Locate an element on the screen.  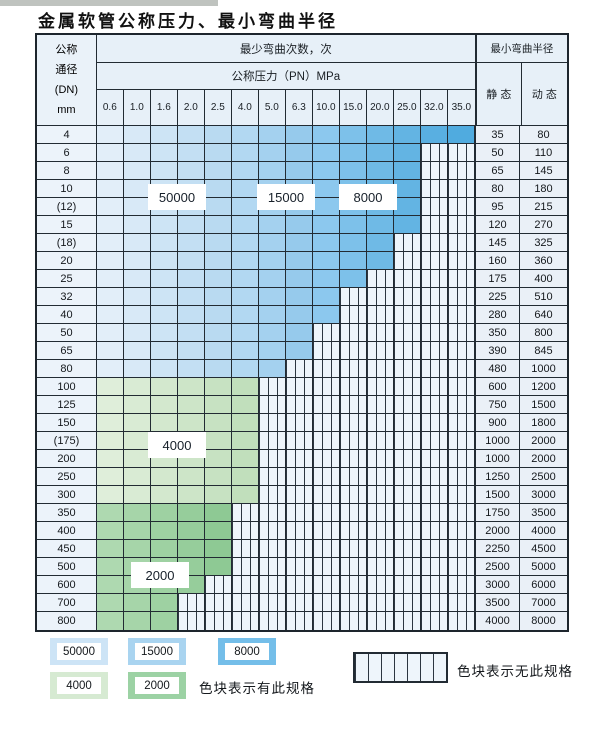
row-dn-label: 8 is located at coordinates (67, 171).